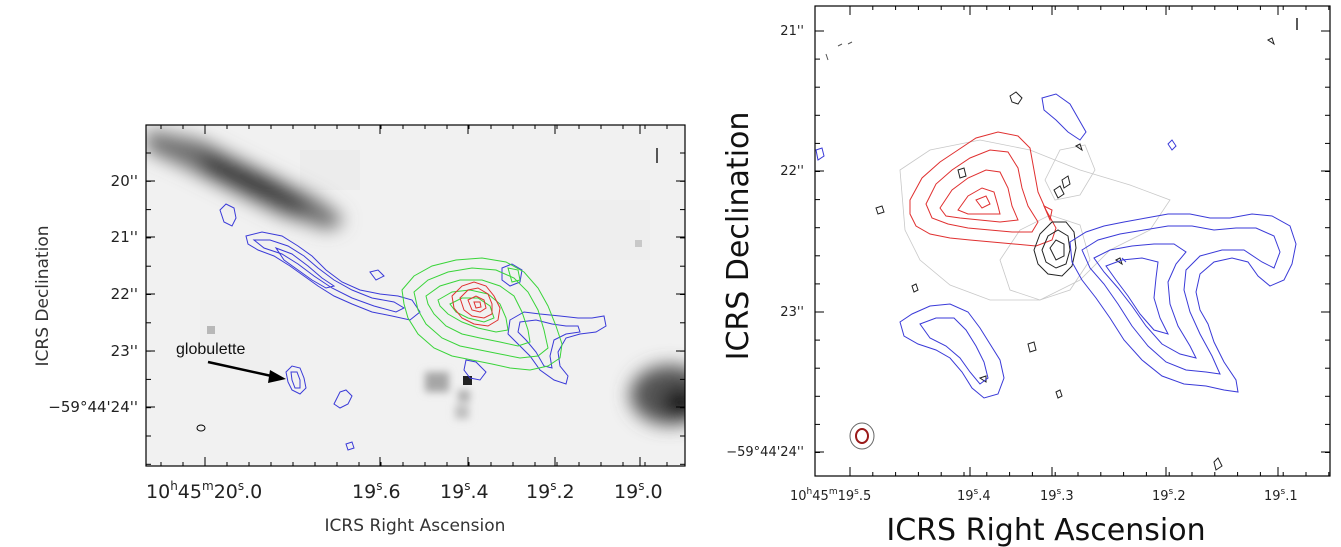 Image resolution: width=1341 pixels, height=547 pixels. Describe the element at coordinates (124, 181) in the screenshot. I see `left-ytick-label: 20''` at that location.